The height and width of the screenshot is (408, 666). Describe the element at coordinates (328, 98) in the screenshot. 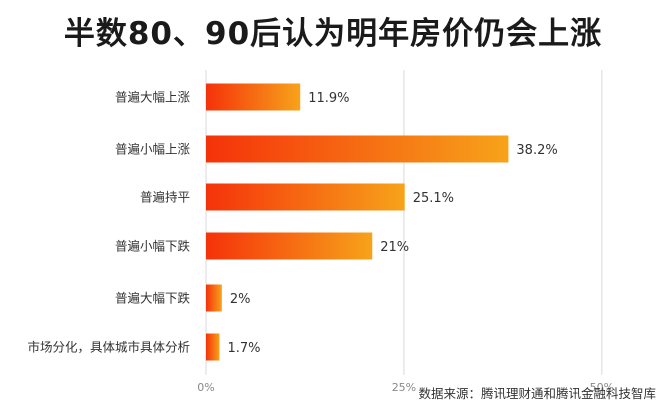

I see `data-label: 11.9%` at that location.